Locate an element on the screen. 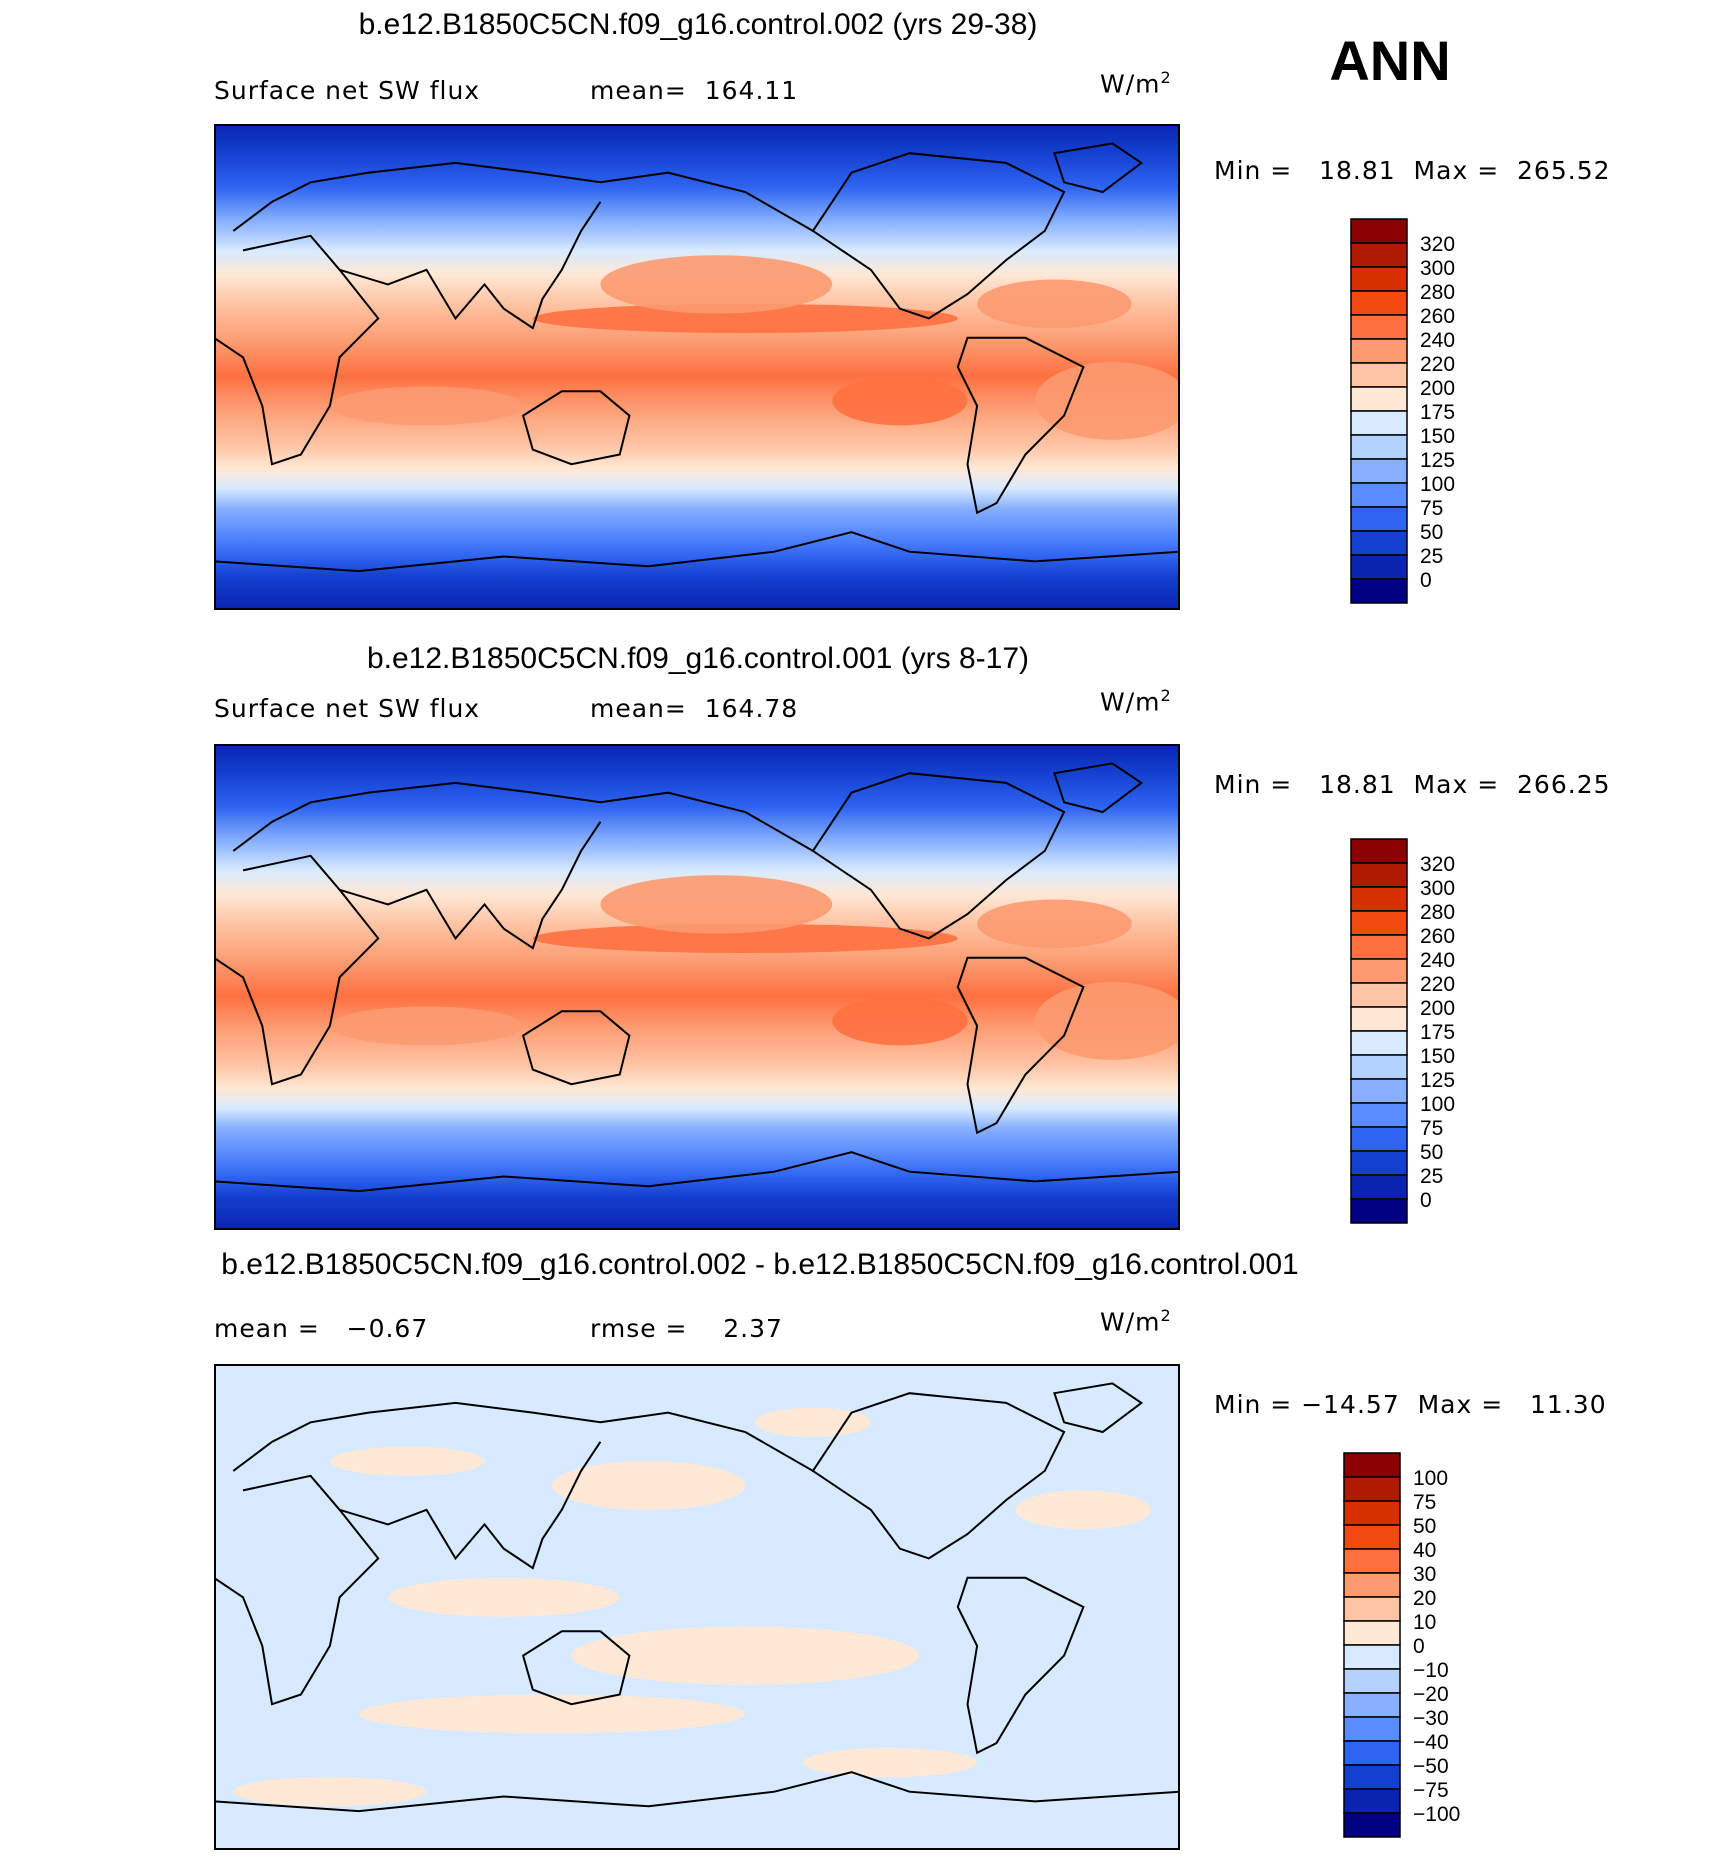  colorbar-level-label: 50 is located at coordinates (1431, 1152).